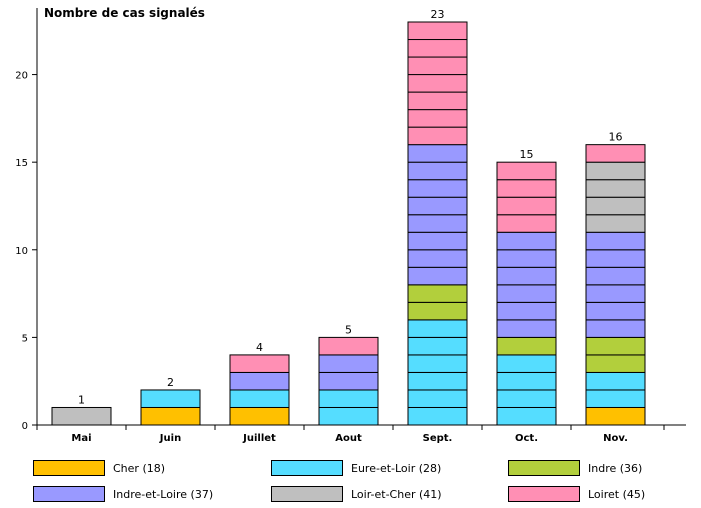  I want to click on data-label: 2, so click(170, 382).